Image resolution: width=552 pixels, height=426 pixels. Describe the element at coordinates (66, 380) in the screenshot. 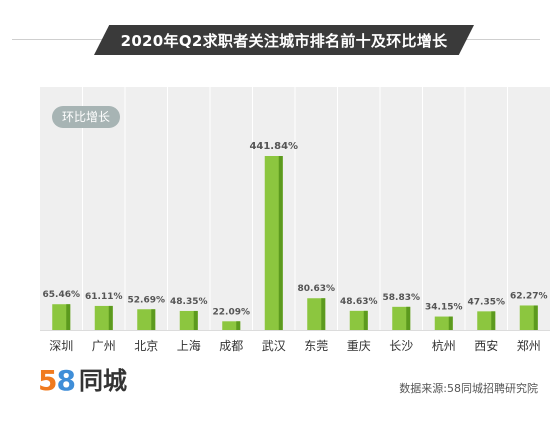

I see `logo-digit-8: 8` at that location.